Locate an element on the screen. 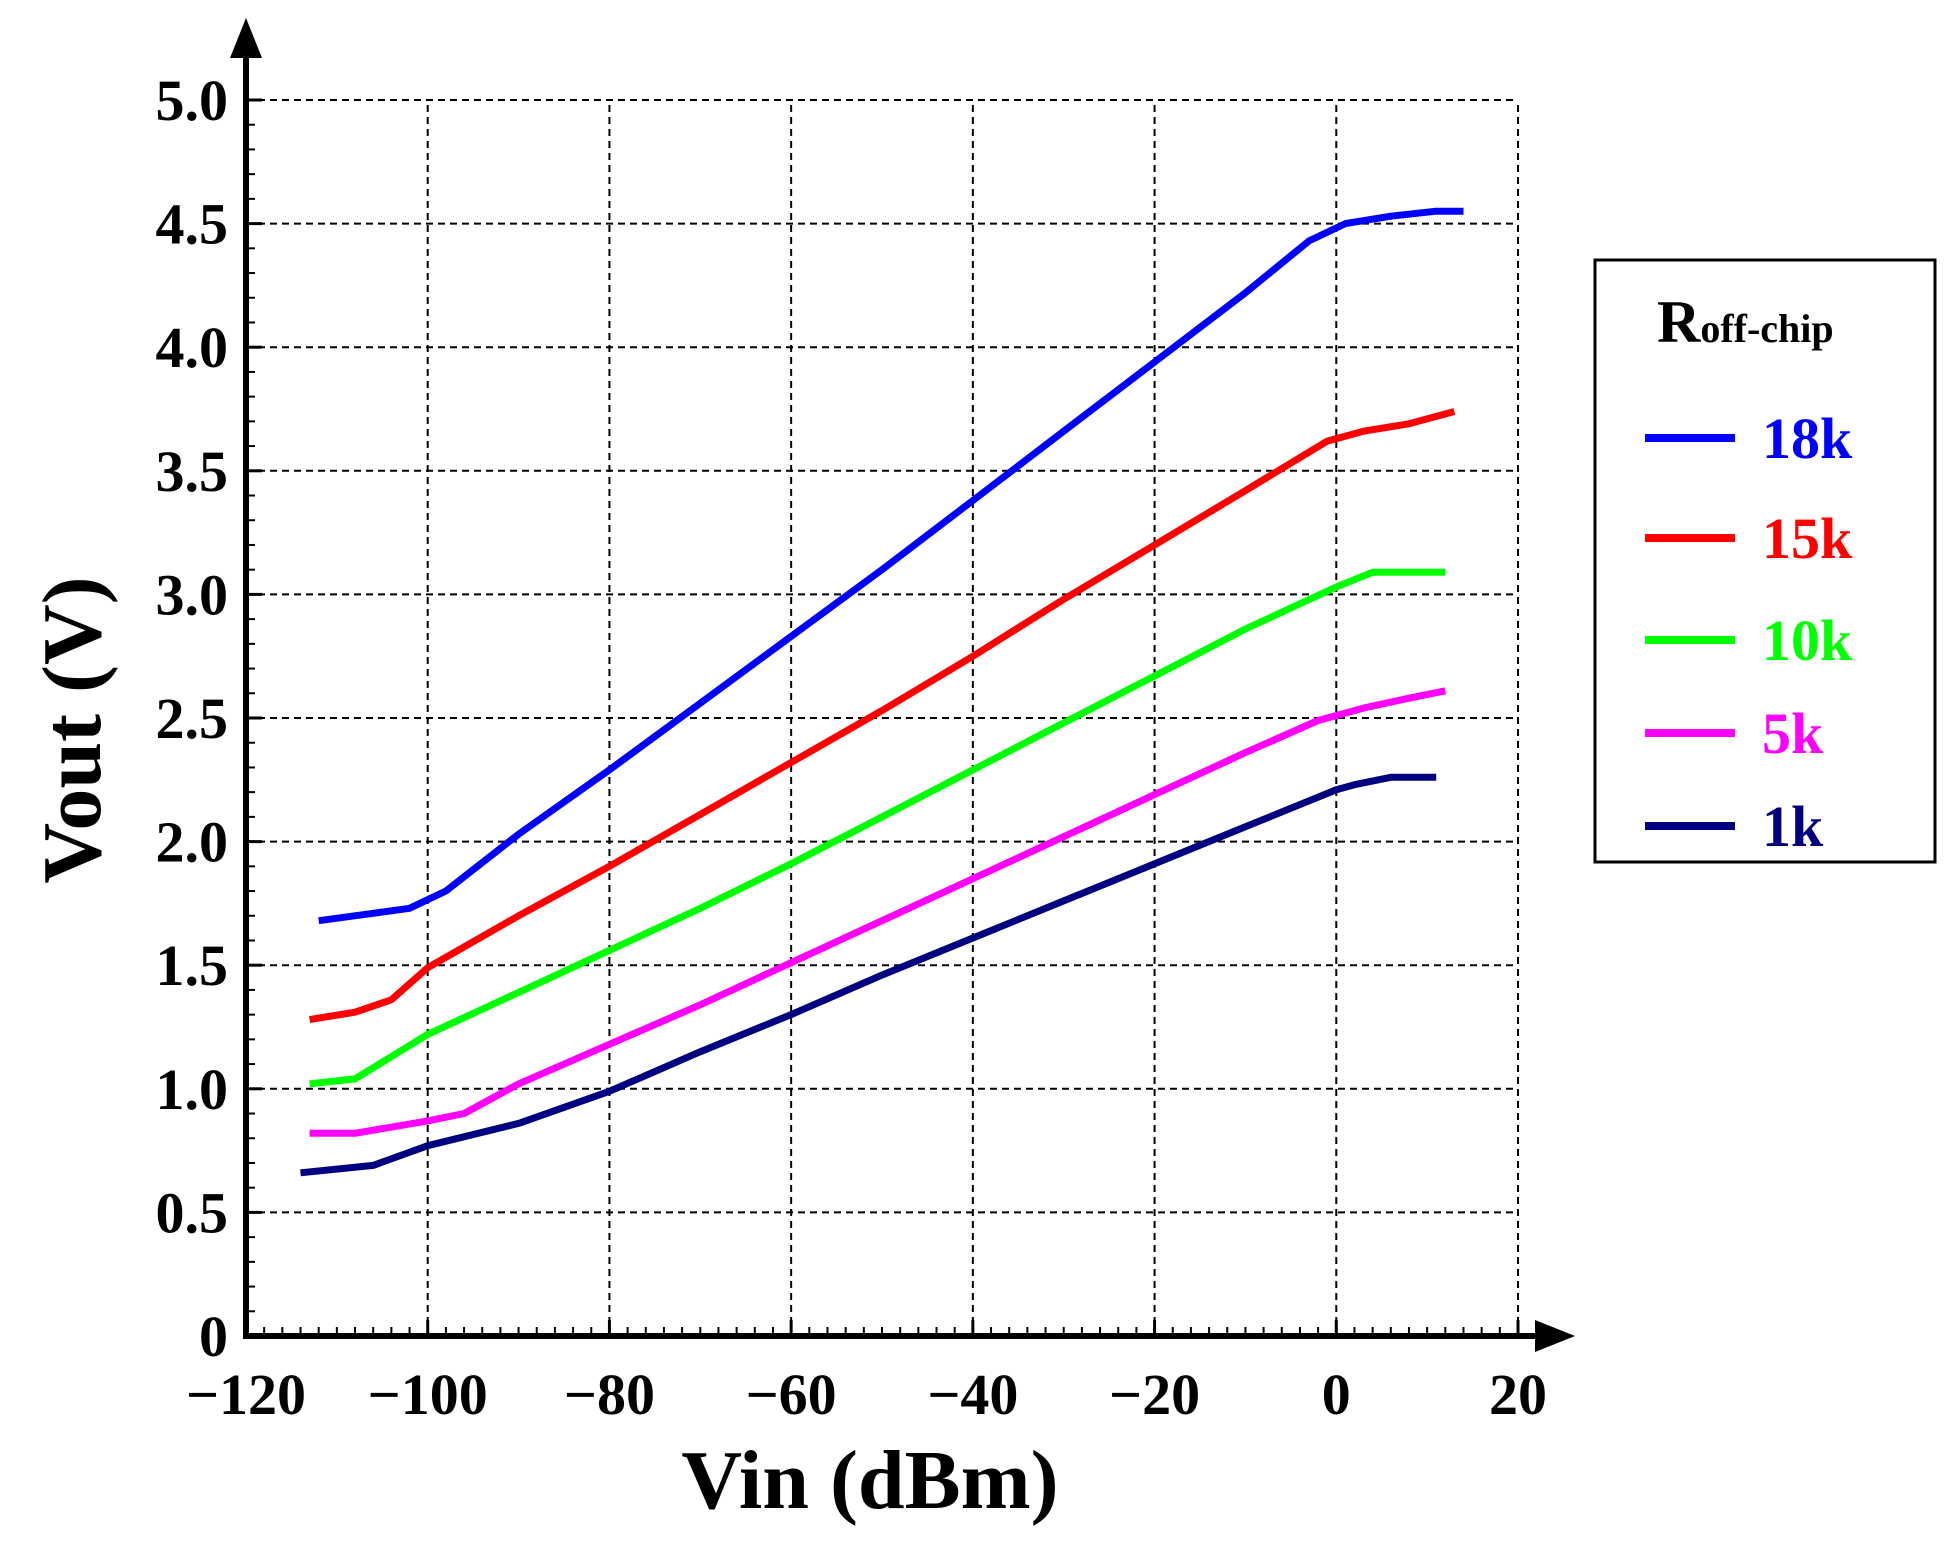  y-tick-label: 5.0 is located at coordinates (192, 100).